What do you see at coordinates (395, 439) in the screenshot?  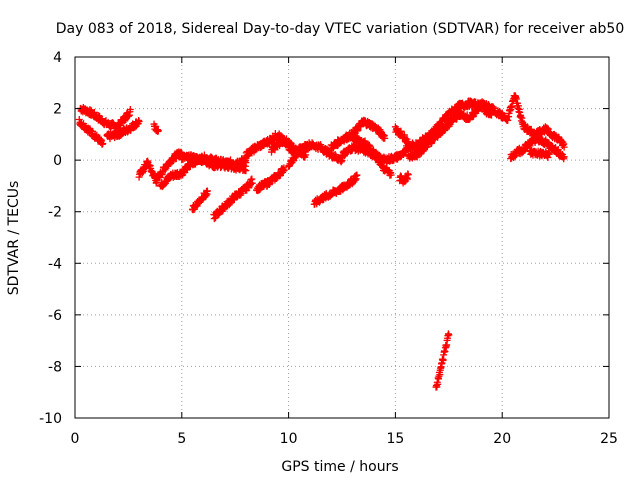 I see `x-tick-label: 15` at bounding box center [395, 439].